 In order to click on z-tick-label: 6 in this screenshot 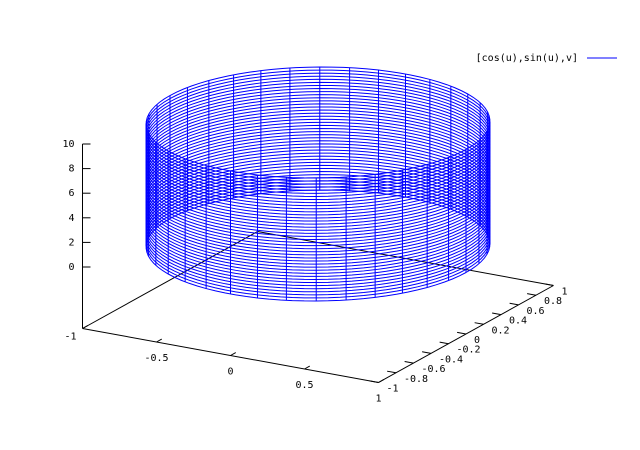, I will do `click(71, 193)`.